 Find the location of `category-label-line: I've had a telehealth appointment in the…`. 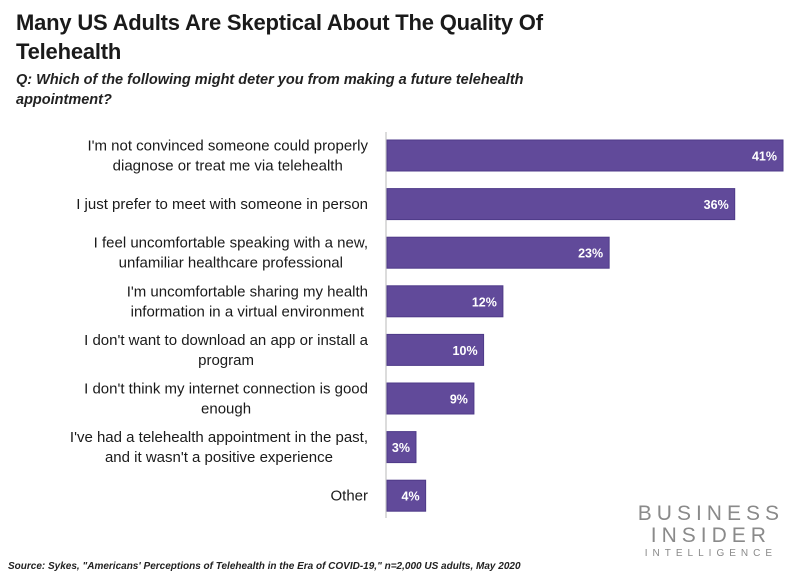

category-label-line: I've had a telehealth appointment in the… is located at coordinates (219, 437).